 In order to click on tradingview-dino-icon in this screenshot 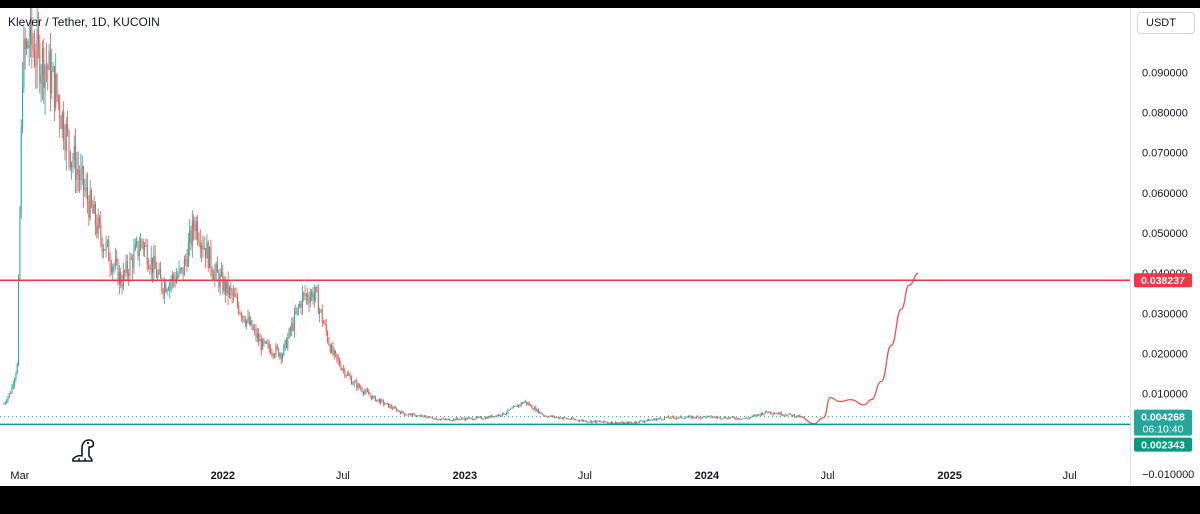, I will do `click(84, 450)`.